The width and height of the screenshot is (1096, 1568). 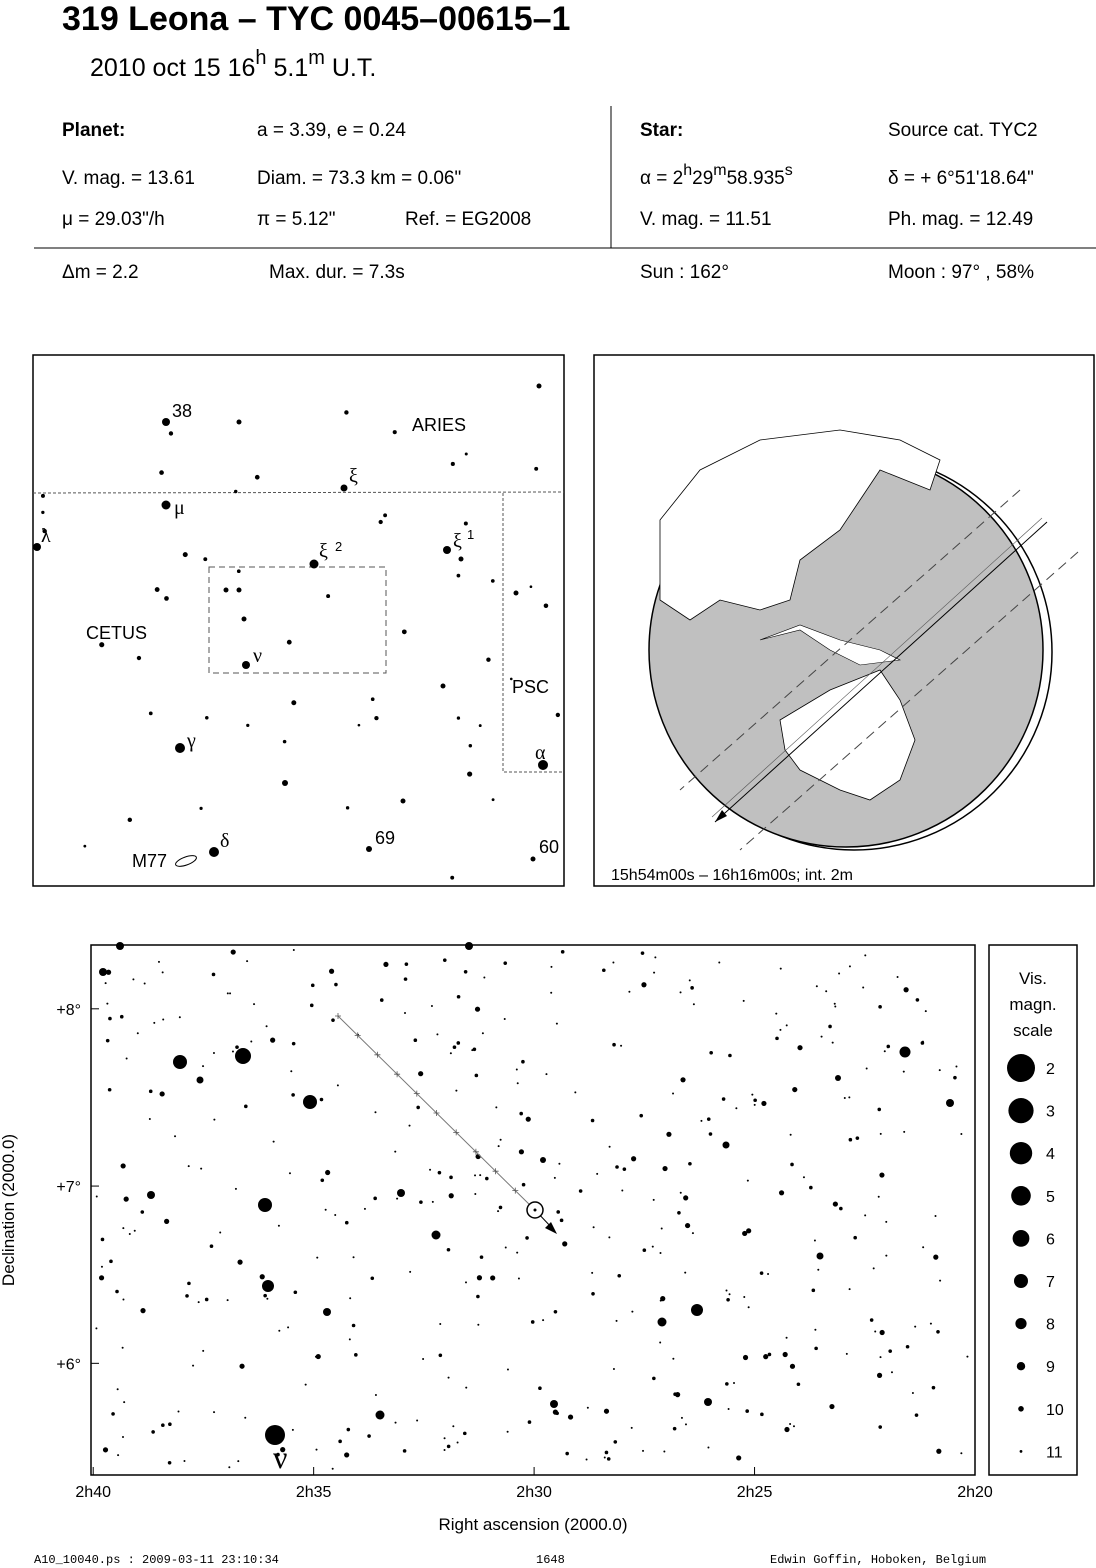 I want to click on globe-caption: 15h54m00s – 16h16m00s; int. 2m, so click(x=732, y=875).